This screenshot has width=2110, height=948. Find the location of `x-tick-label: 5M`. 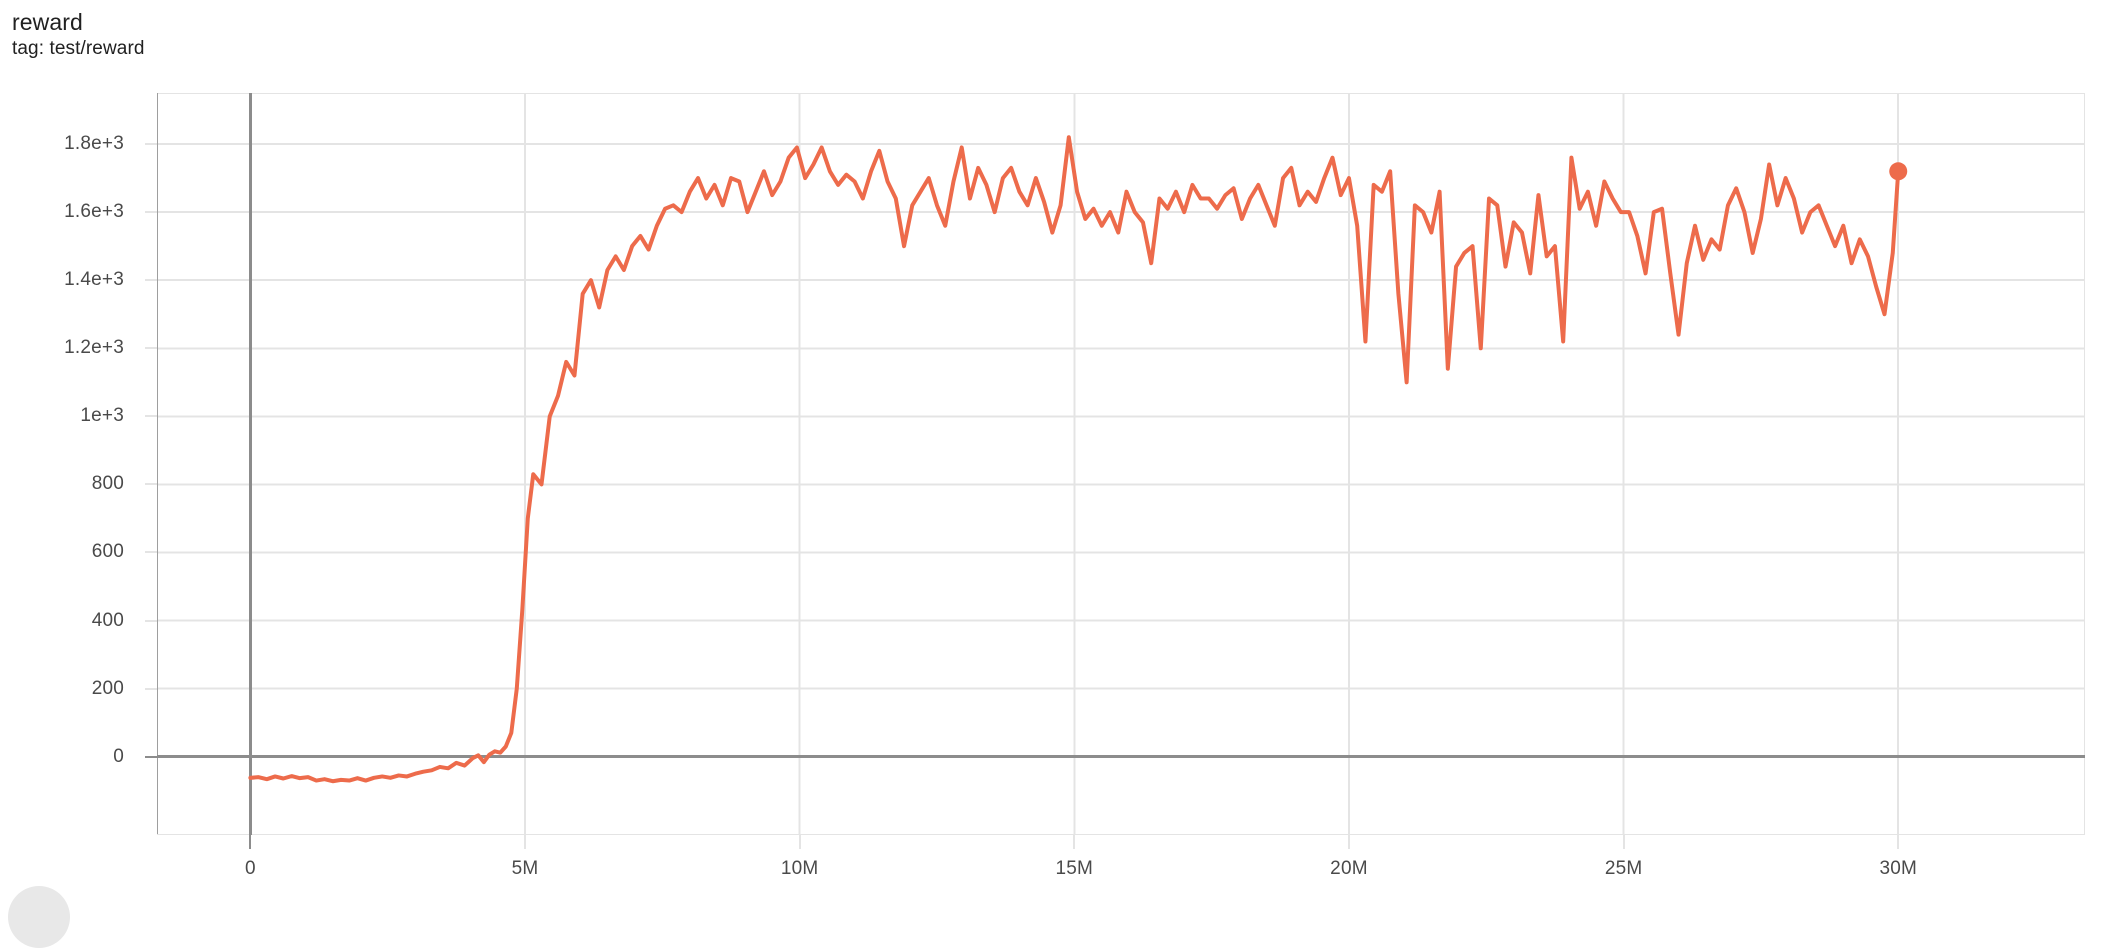

x-tick-label: 5M is located at coordinates (525, 868).